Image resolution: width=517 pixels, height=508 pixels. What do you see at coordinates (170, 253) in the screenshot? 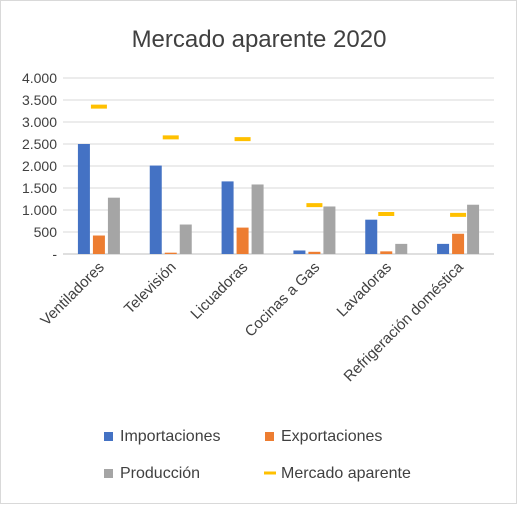
I see `bar-exportaciones-television` at bounding box center [170, 253].